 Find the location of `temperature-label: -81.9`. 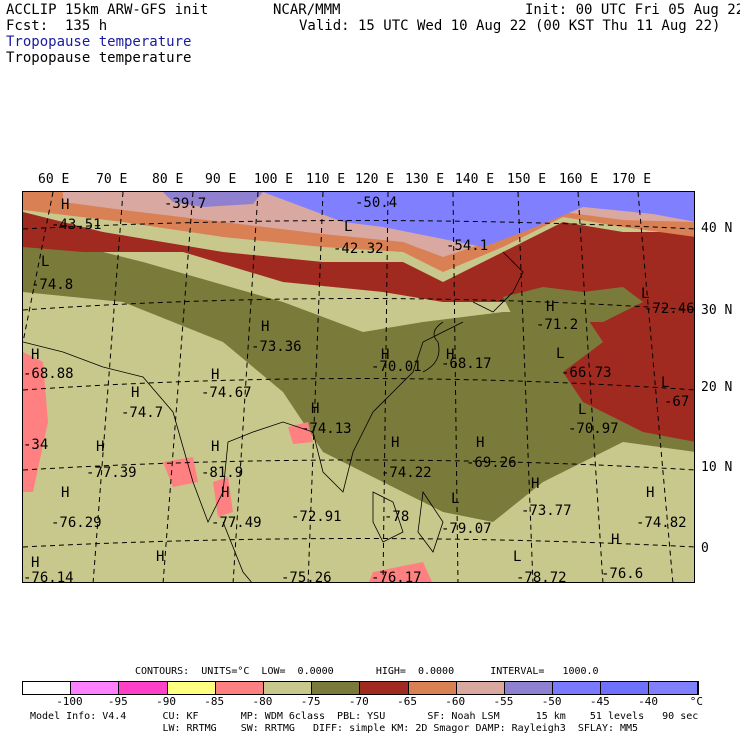

temperature-label: -81.9 is located at coordinates (222, 473).